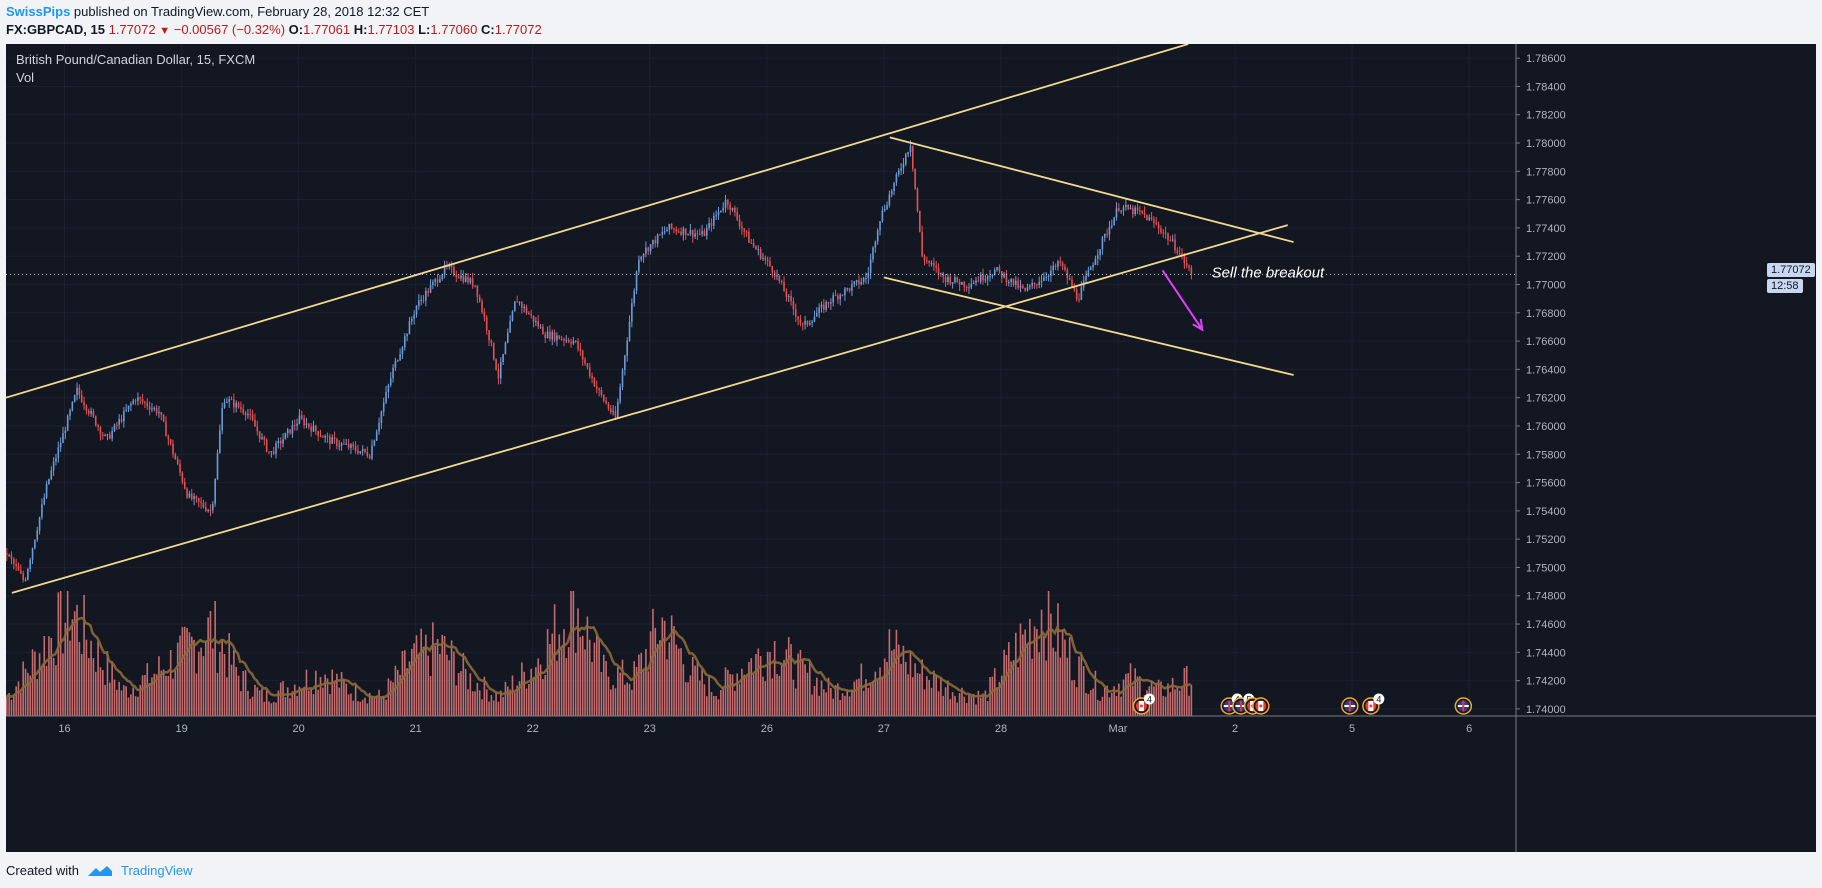  I want to click on author-link: SwissPips, so click(38, 11).